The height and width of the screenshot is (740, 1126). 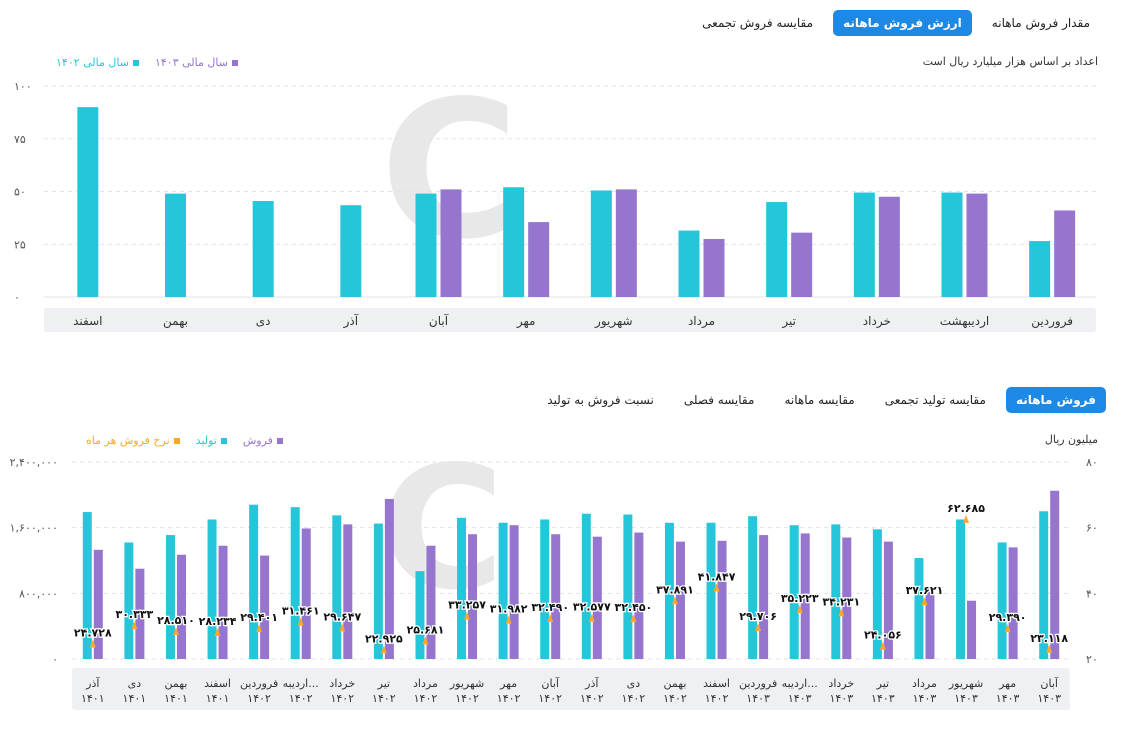 I want to click on tab-cumulative-sales-comparison: مقایسه فروش تجمعی, so click(x=758, y=23).